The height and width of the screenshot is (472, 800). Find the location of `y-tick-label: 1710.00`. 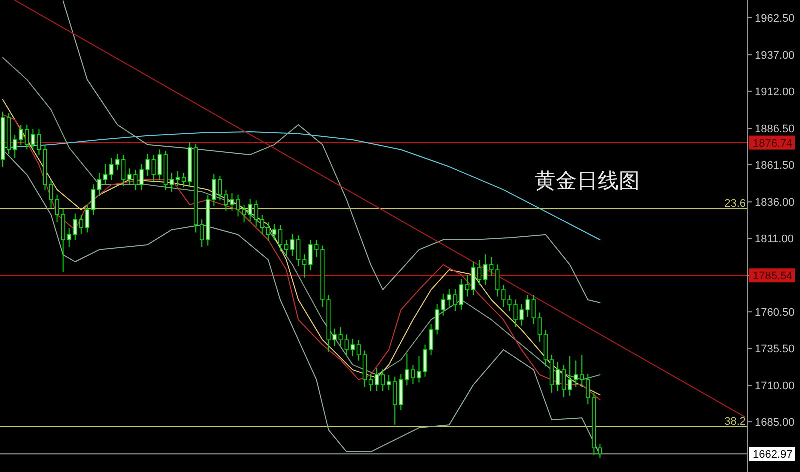

y-tick-label: 1710.00 is located at coordinates (775, 386).